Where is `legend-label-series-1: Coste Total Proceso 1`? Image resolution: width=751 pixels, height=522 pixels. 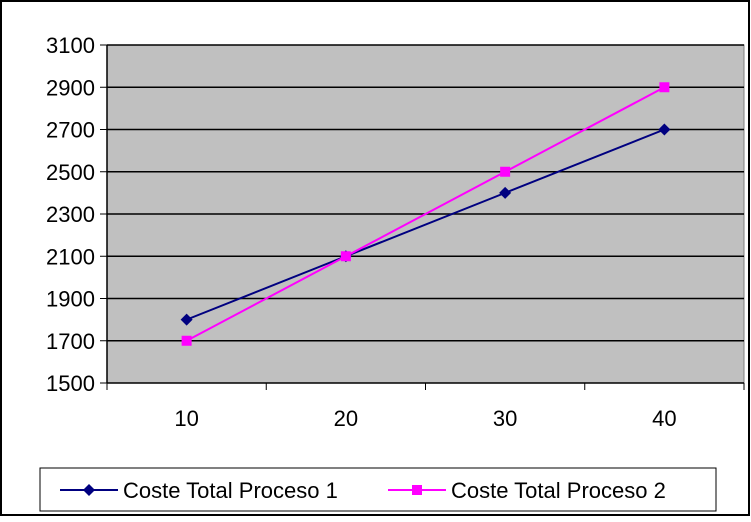
legend-label-series-1: Coste Total Proceso 1 is located at coordinates (230, 490).